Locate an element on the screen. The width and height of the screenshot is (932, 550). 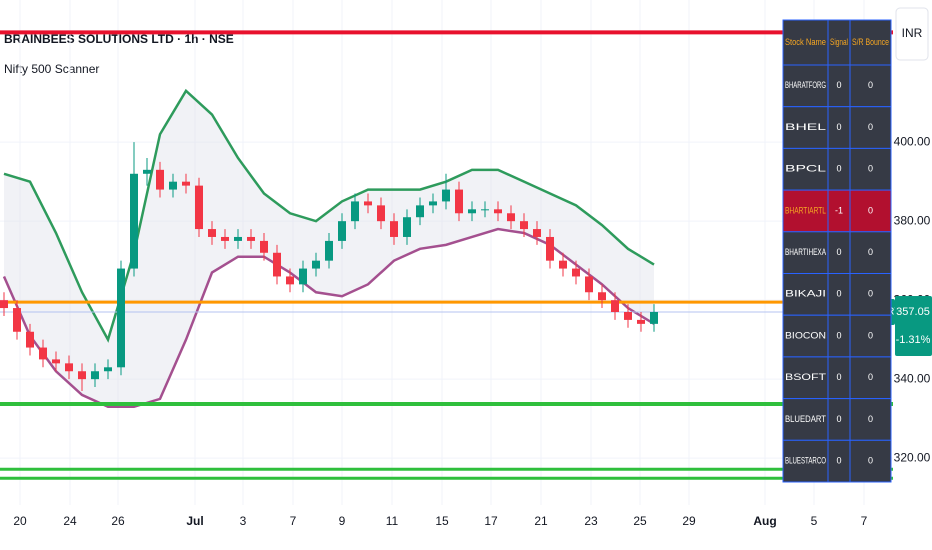
x-tick-label: 3 is located at coordinates (243, 521).